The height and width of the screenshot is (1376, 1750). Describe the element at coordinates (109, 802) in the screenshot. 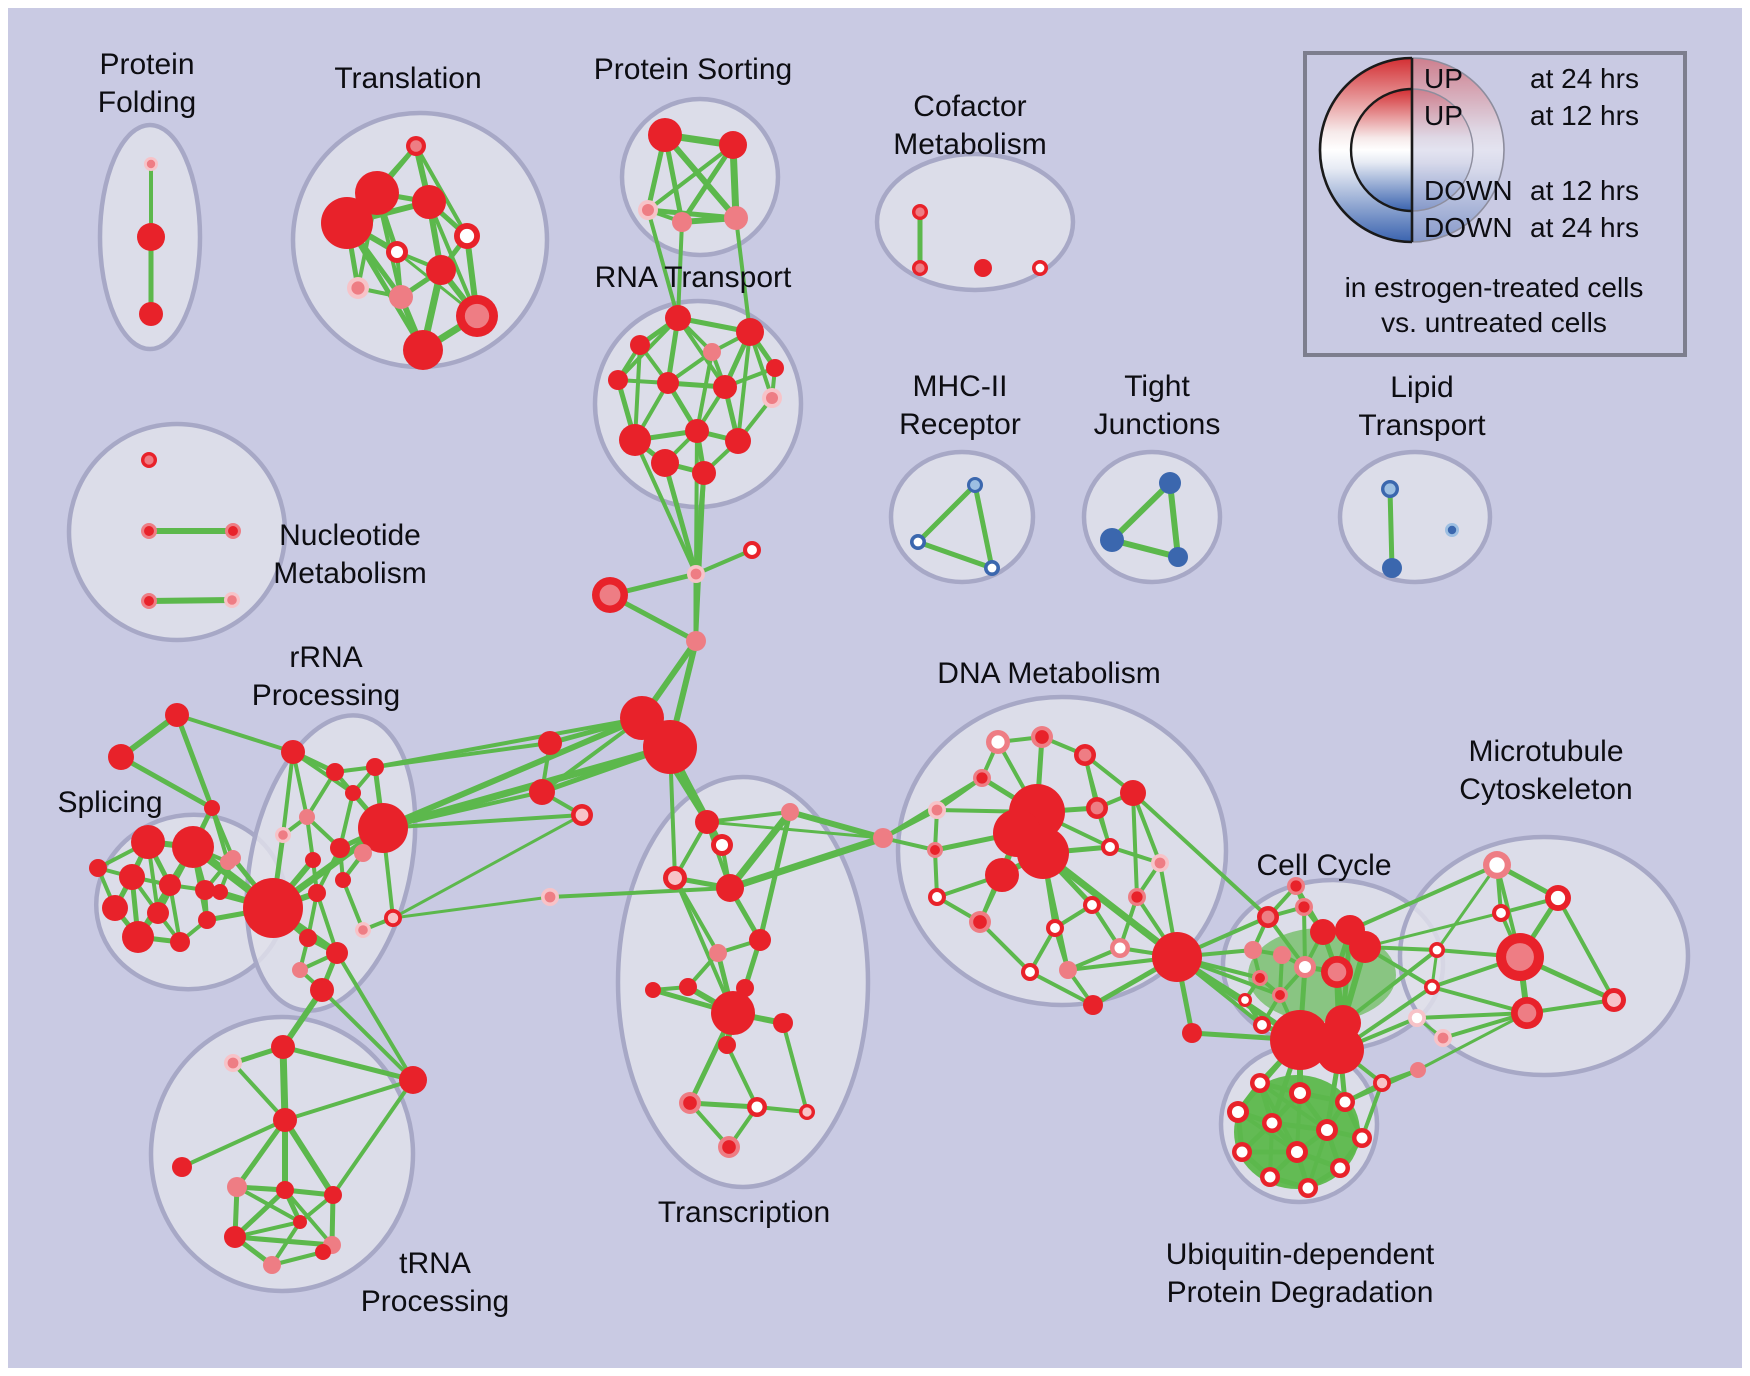

I see `cluster-label-splicing-line0: Splicing` at that location.